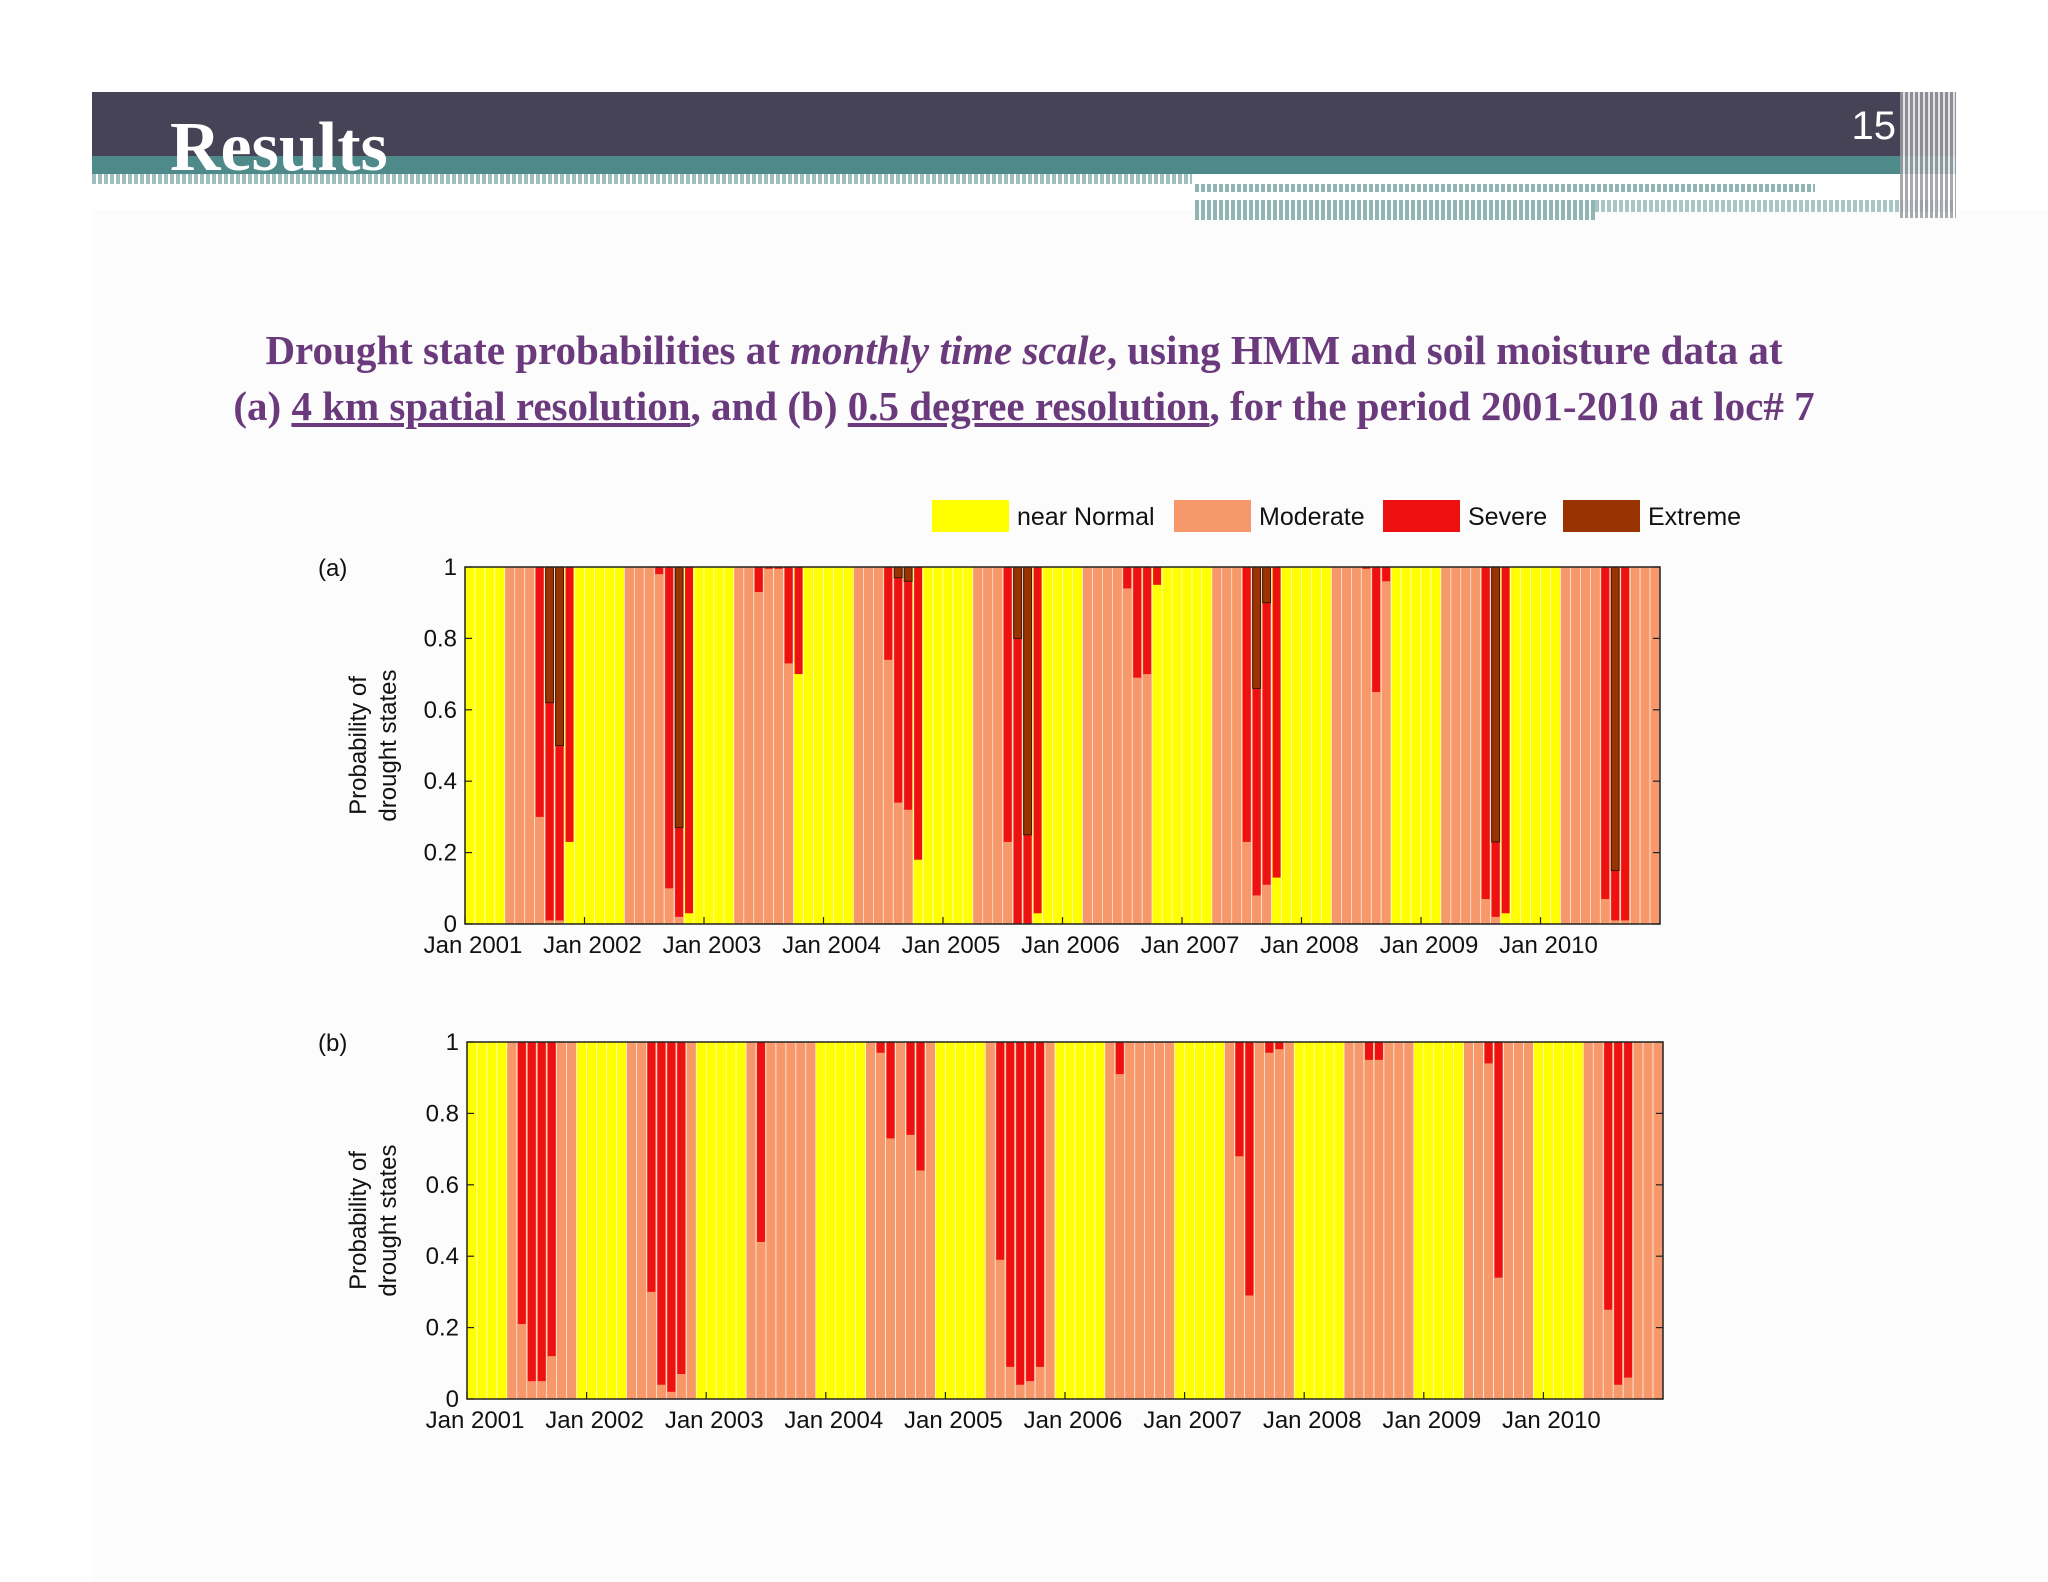 Image resolution: width=2048 pixels, height=1582 pixels. What do you see at coordinates (452, 1399) in the screenshot?
I see `y-tick-label: 0` at bounding box center [452, 1399].